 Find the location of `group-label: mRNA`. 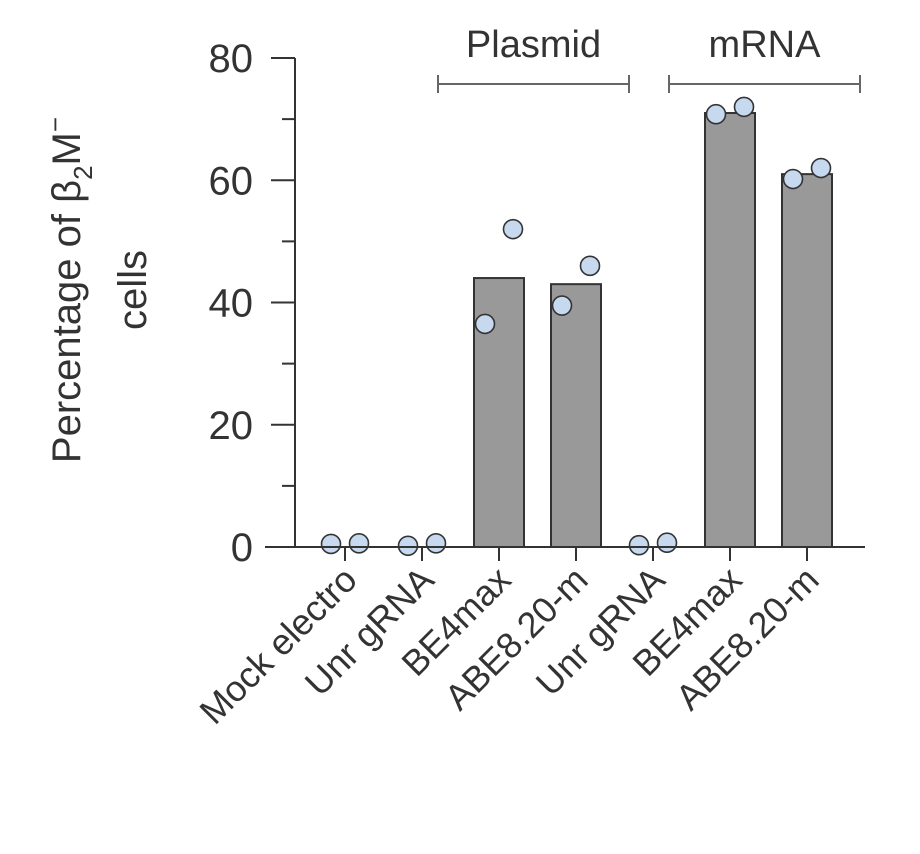

group-label: mRNA is located at coordinates (765, 45).